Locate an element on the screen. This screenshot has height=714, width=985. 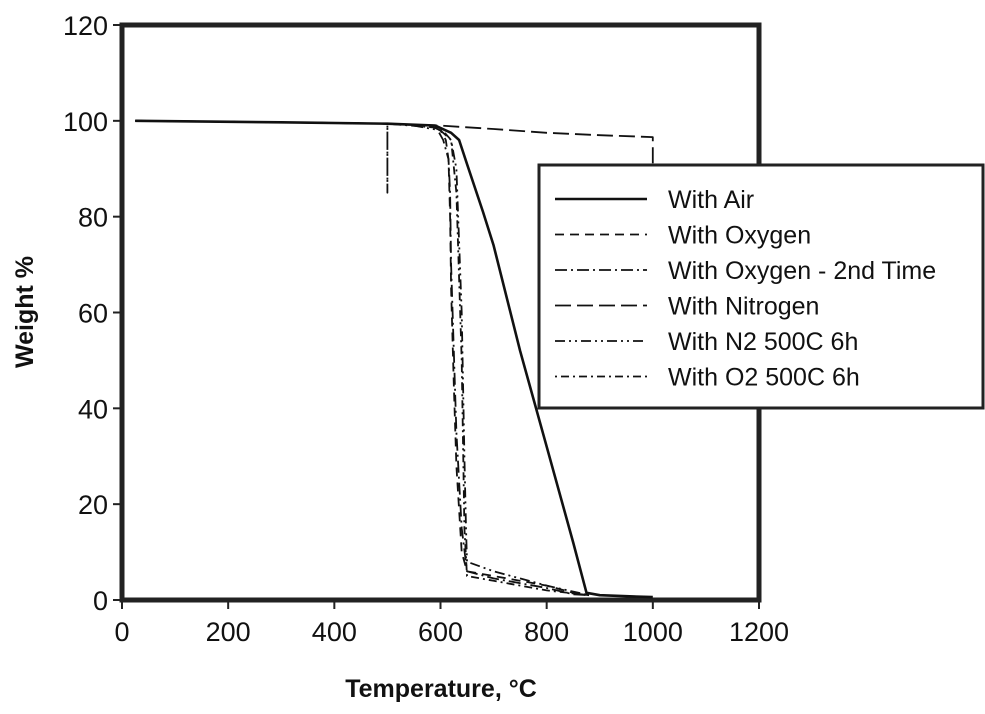
y-tick-label: 0 is located at coordinates (100, 601).